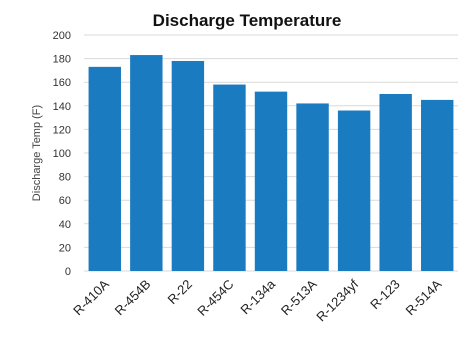 The height and width of the screenshot is (337, 466). I want to click on y-tick-label: 140, so click(62, 107).